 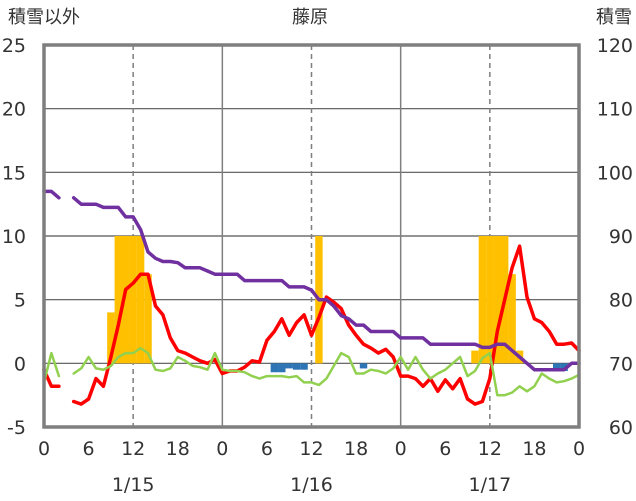 What do you see at coordinates (490, 300) in the screenshot?
I see `bar-s0-h60` at bounding box center [490, 300].